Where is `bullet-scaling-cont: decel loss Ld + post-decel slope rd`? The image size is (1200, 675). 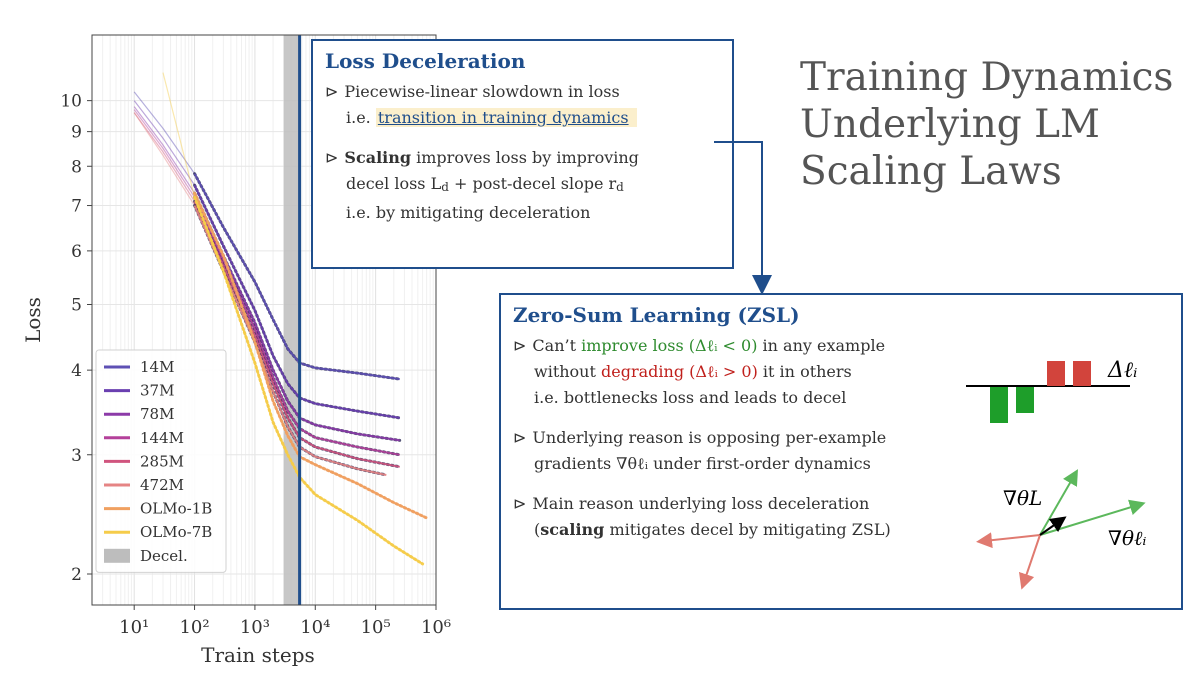
bullet-scaling-cont: decel loss Ld + post-decel slope rd is located at coordinates (522, 185).